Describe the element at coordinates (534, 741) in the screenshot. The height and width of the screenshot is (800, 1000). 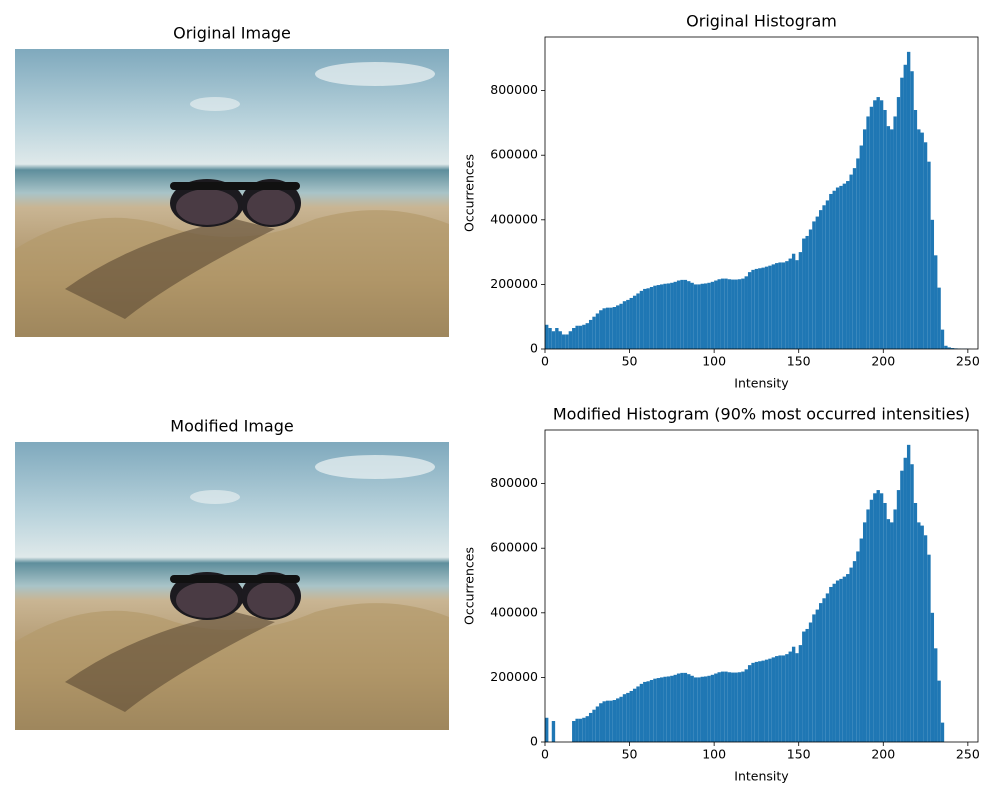
I see `y-tick-label: 0` at that location.